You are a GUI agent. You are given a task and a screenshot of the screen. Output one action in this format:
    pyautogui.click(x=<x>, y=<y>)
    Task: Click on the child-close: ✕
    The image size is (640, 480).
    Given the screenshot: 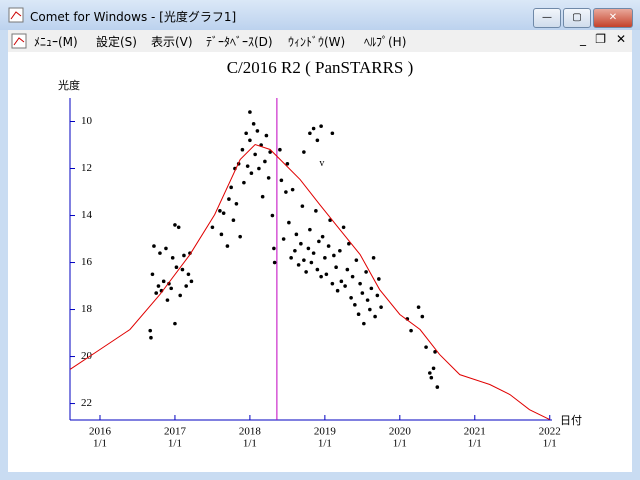 What is the action you would take?
    pyautogui.click(x=620, y=39)
    